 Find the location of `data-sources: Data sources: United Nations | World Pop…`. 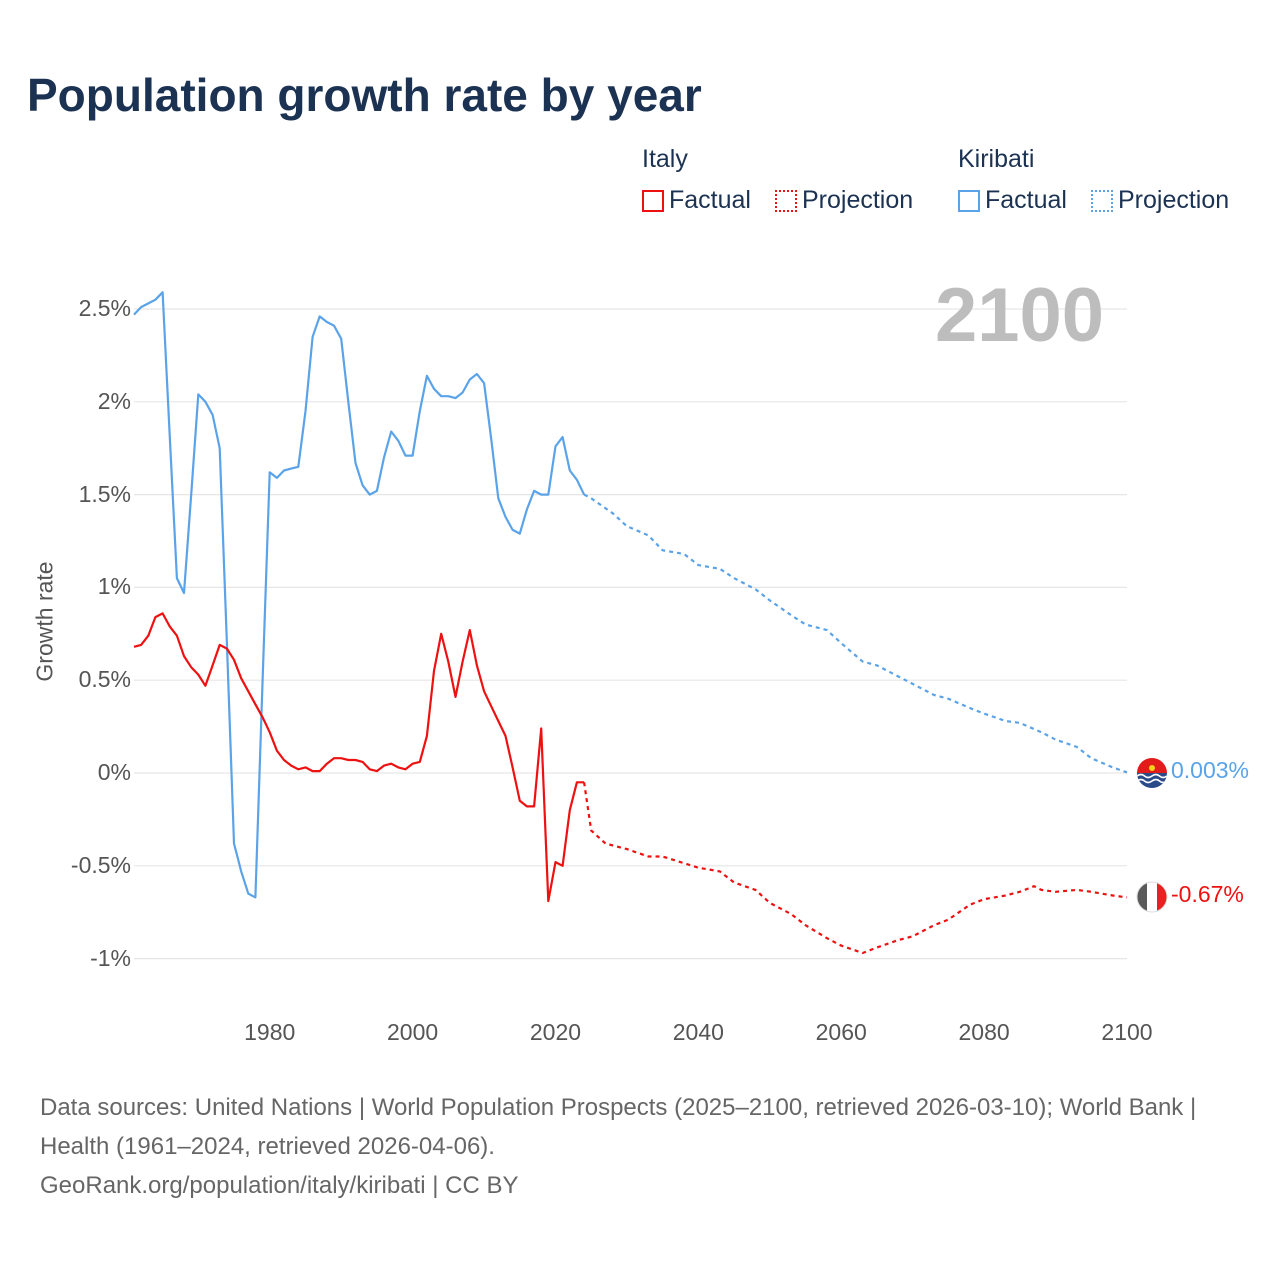

data-sources: Data sources: United Nations | World Pop… is located at coordinates (618, 1127).